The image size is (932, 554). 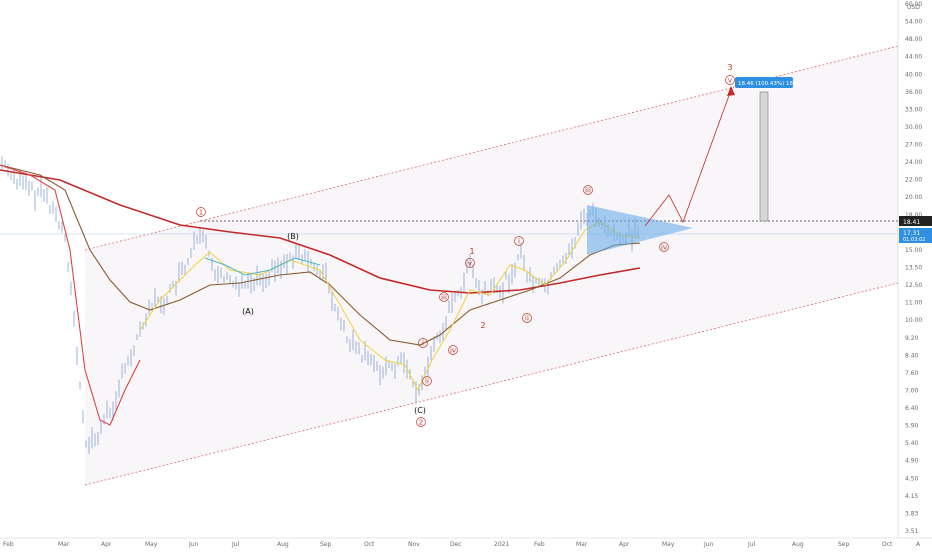 I want to click on y-tick-label: 10.00, so click(x=913, y=320).